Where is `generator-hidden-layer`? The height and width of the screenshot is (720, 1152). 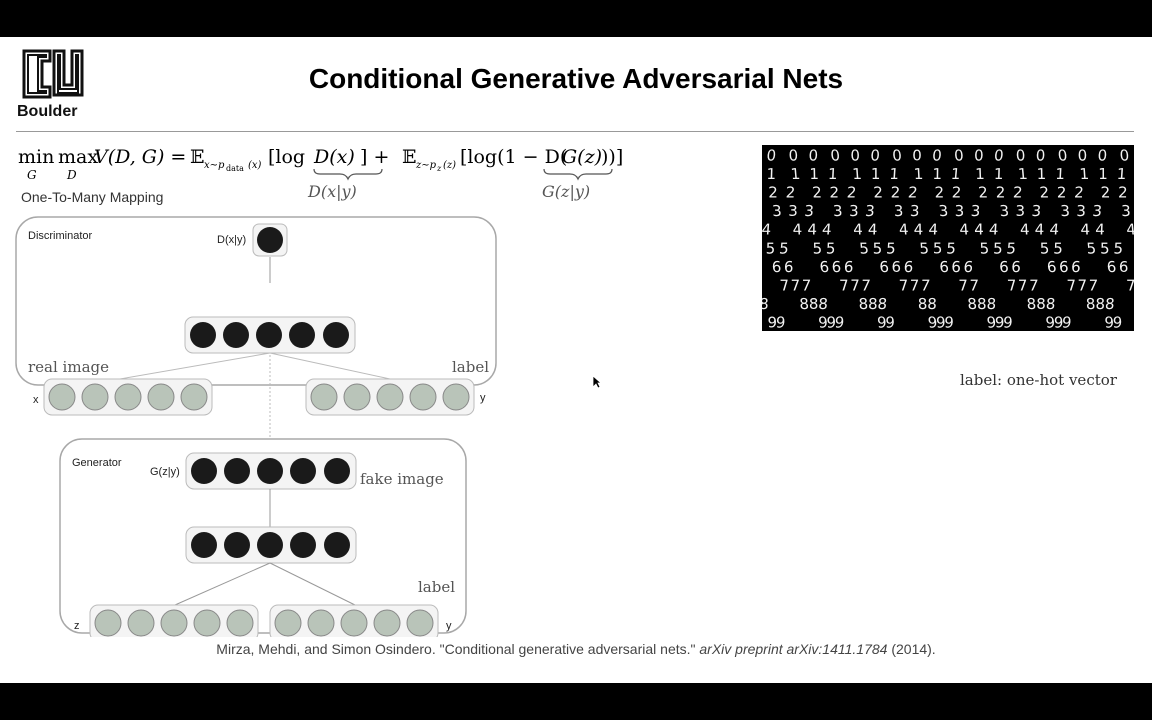
generator-hidden-layer is located at coordinates (270, 545).